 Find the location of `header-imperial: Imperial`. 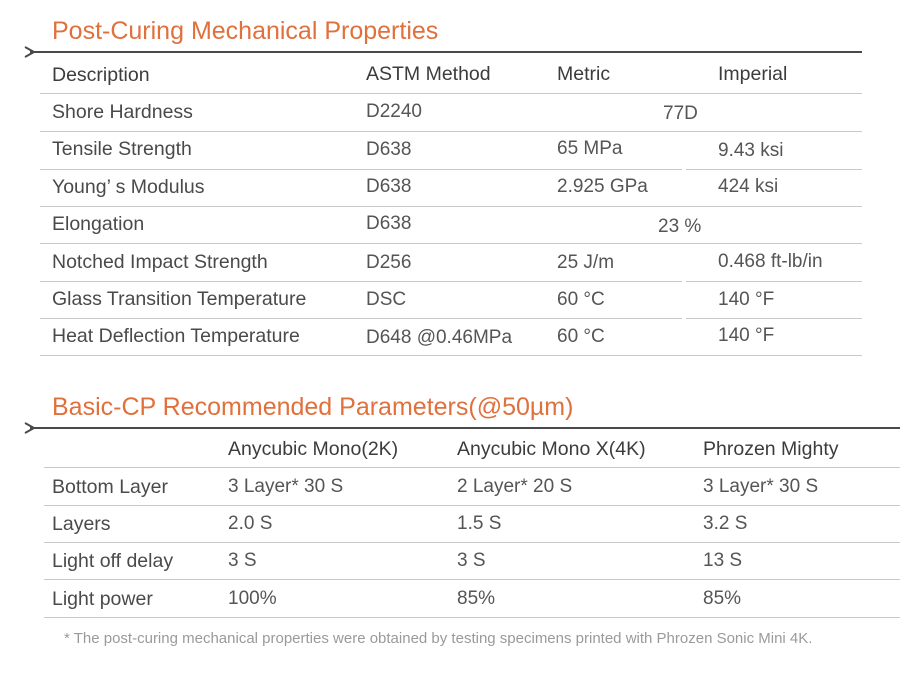

header-imperial: Imperial is located at coordinates (753, 74).